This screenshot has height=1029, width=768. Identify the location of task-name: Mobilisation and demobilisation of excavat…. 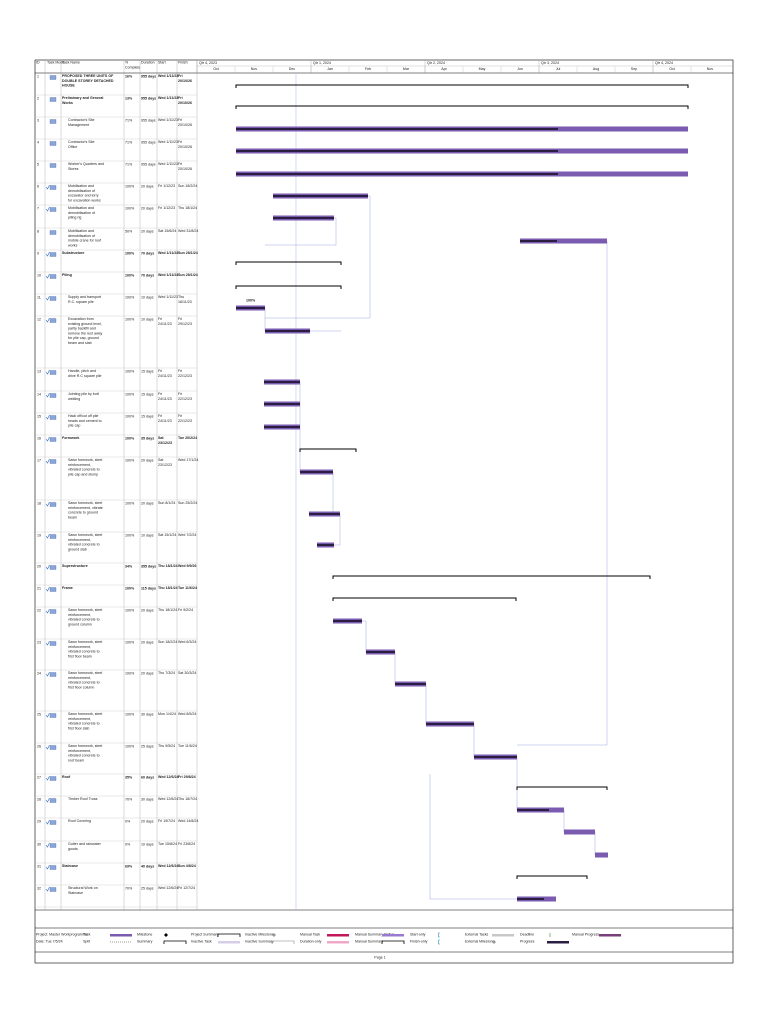
(84, 193).